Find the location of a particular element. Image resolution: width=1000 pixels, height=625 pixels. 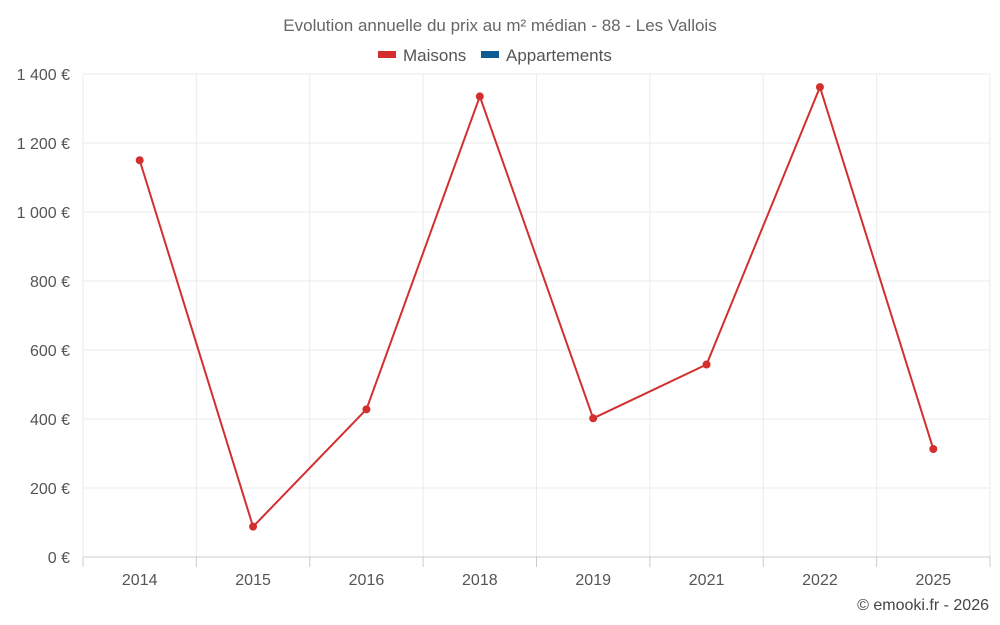

y-tick-label: 200 € is located at coordinates (50, 489).